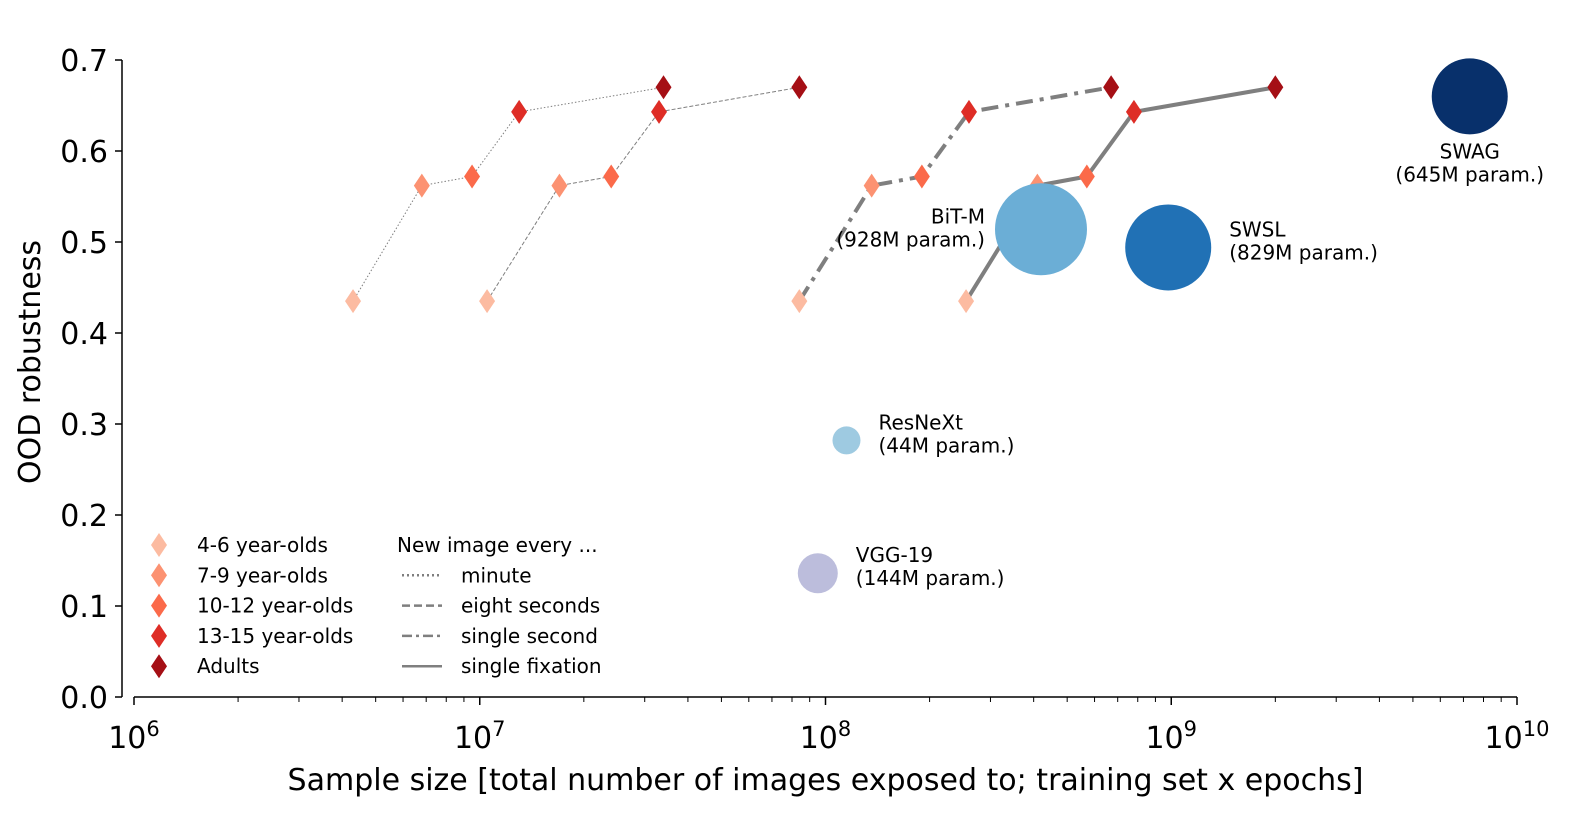  What do you see at coordinates (1536, 729) in the screenshot?
I see `x-tick-exp-4: 10` at bounding box center [1536, 729].